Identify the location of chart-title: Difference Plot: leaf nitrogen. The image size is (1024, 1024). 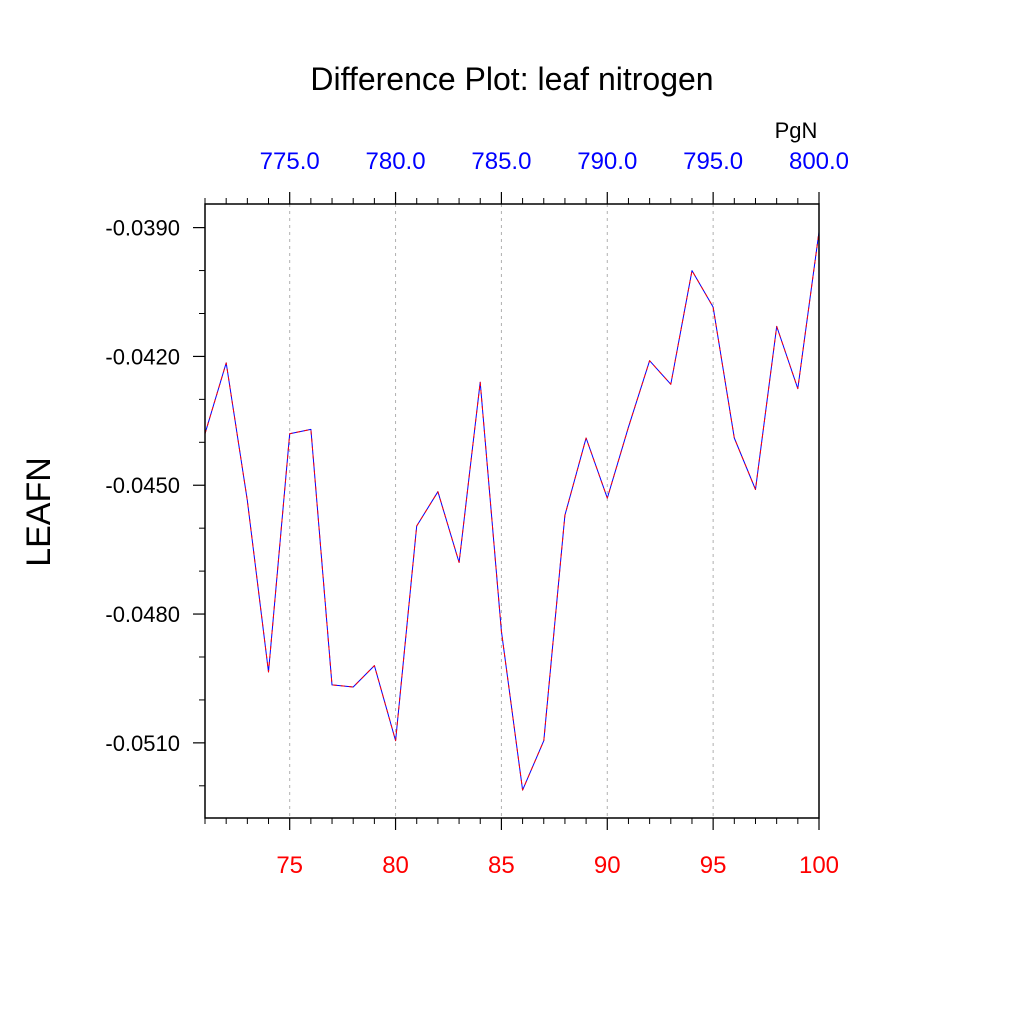
(511, 79).